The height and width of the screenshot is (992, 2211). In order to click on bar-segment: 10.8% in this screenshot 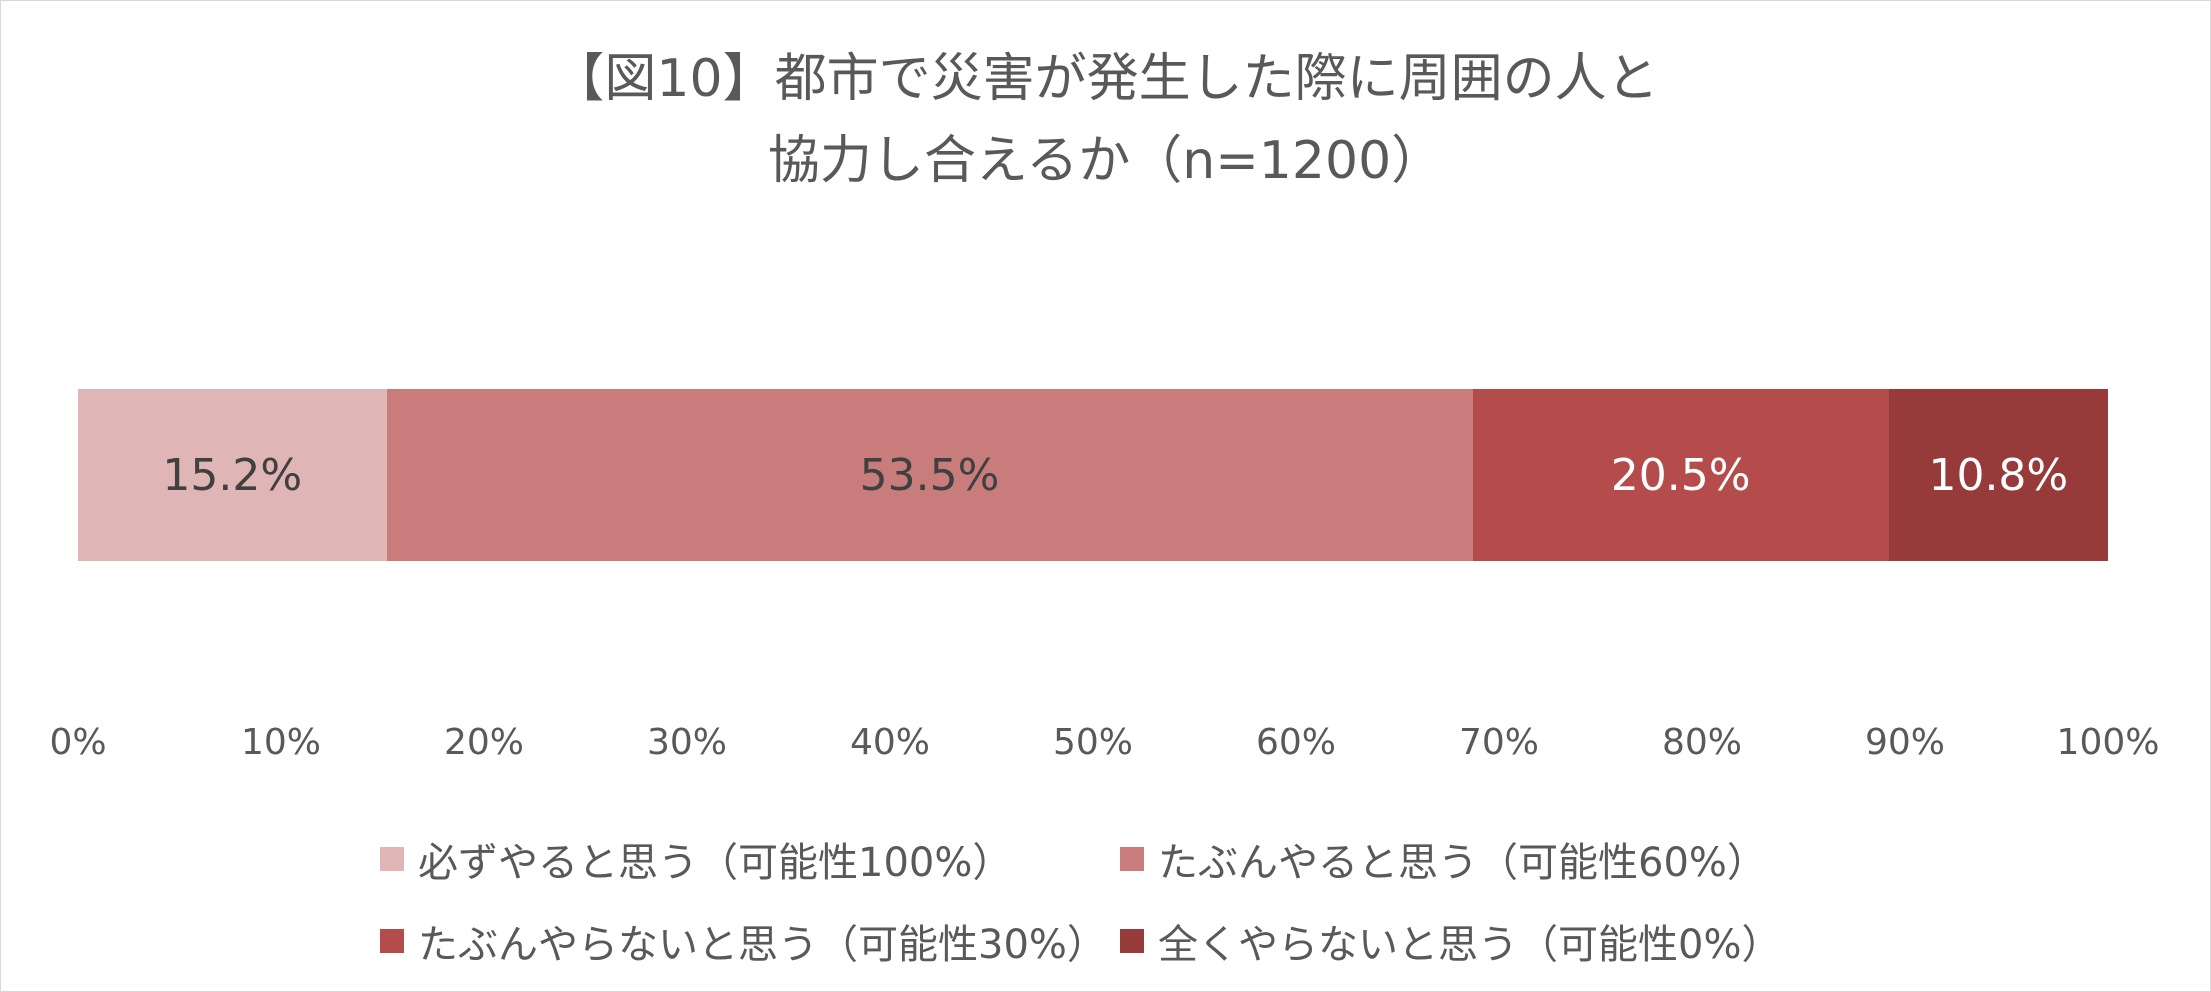, I will do `click(1998, 475)`.